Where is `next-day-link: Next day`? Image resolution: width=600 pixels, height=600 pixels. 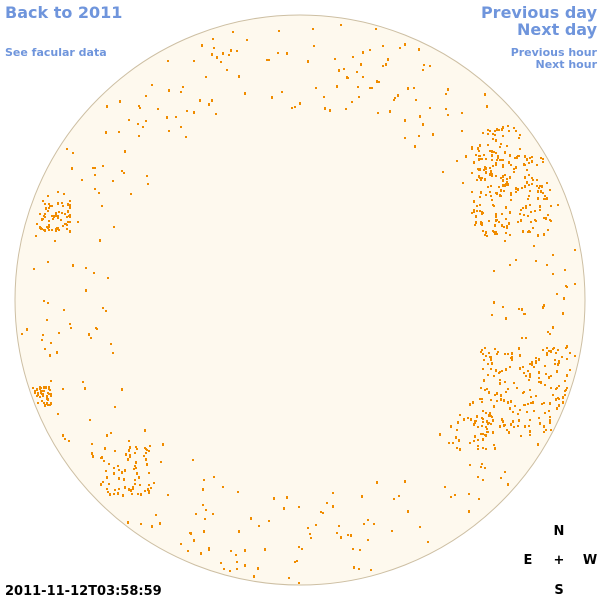 next-day-link: Next day is located at coordinates (557, 29).